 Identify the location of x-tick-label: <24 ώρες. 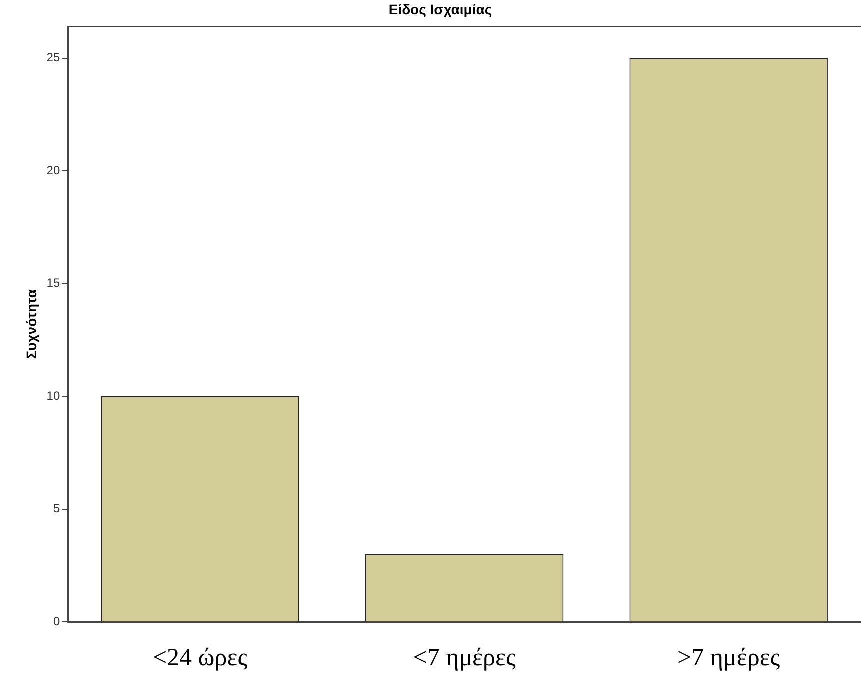
(200, 658).